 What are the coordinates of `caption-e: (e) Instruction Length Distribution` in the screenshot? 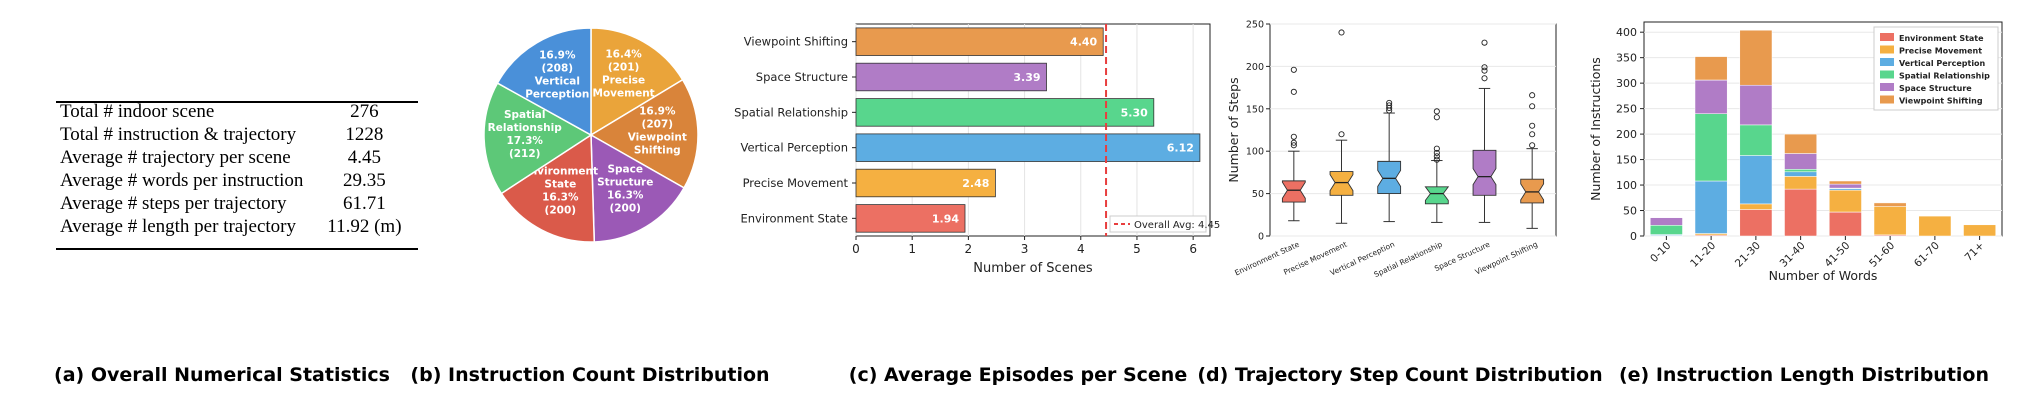 It's located at (1804, 375).